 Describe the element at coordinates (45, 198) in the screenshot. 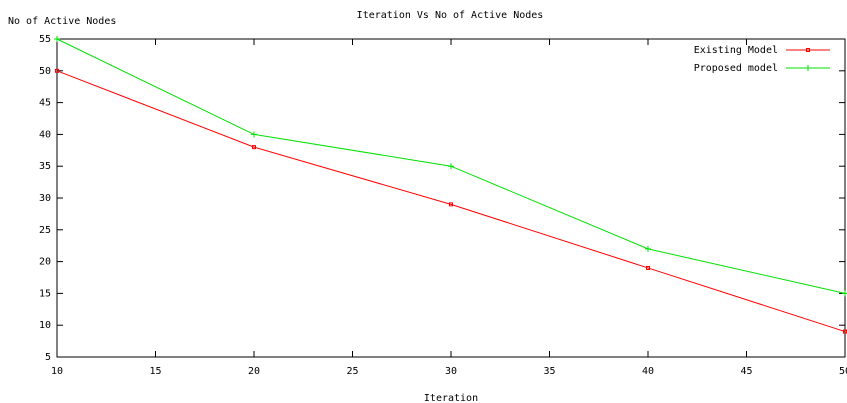

I see `y-tick-label: 30` at that location.